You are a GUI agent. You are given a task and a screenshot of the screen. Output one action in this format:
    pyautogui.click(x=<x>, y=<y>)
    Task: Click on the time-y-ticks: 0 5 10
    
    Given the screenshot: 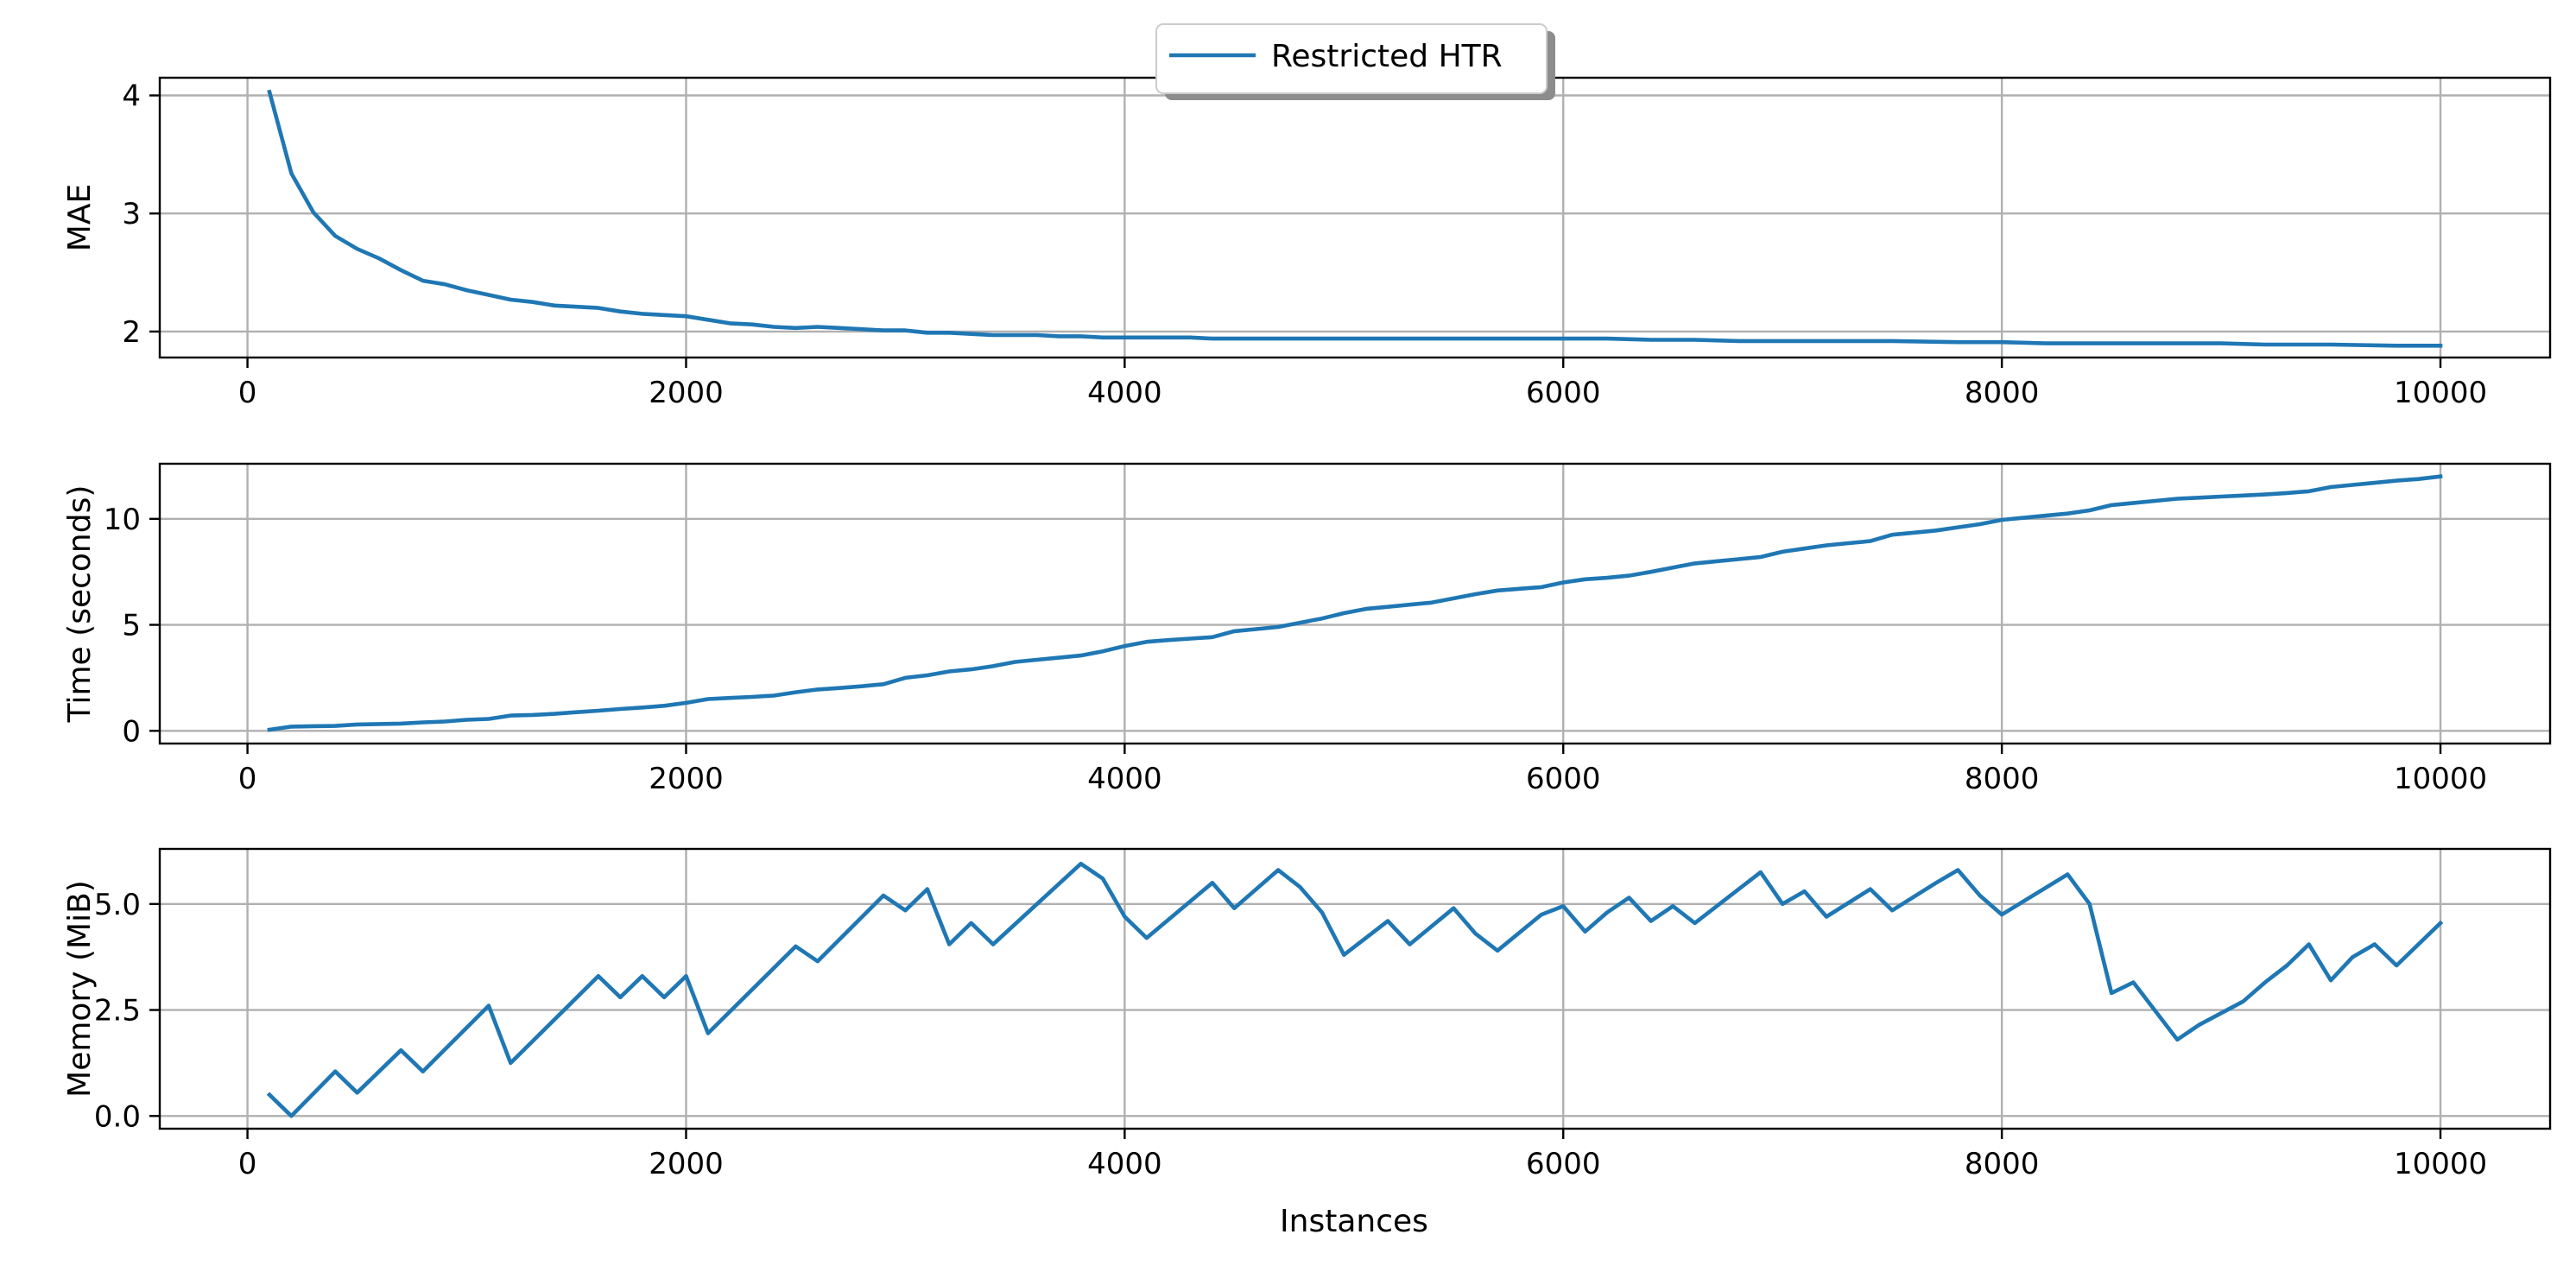 What is the action you would take?
    pyautogui.click(x=132, y=626)
    